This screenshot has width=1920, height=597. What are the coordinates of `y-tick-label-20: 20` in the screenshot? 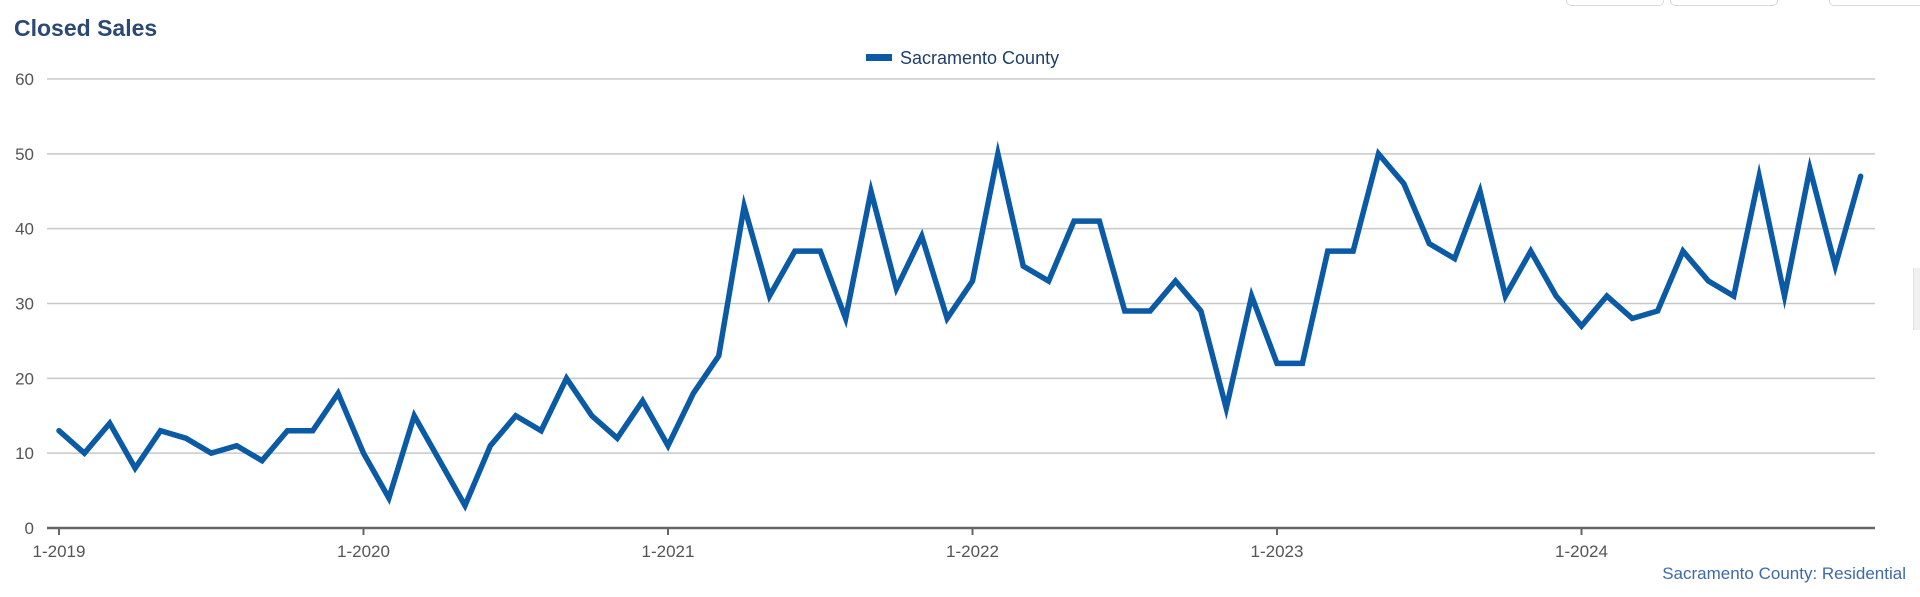 It's located at (24, 378).